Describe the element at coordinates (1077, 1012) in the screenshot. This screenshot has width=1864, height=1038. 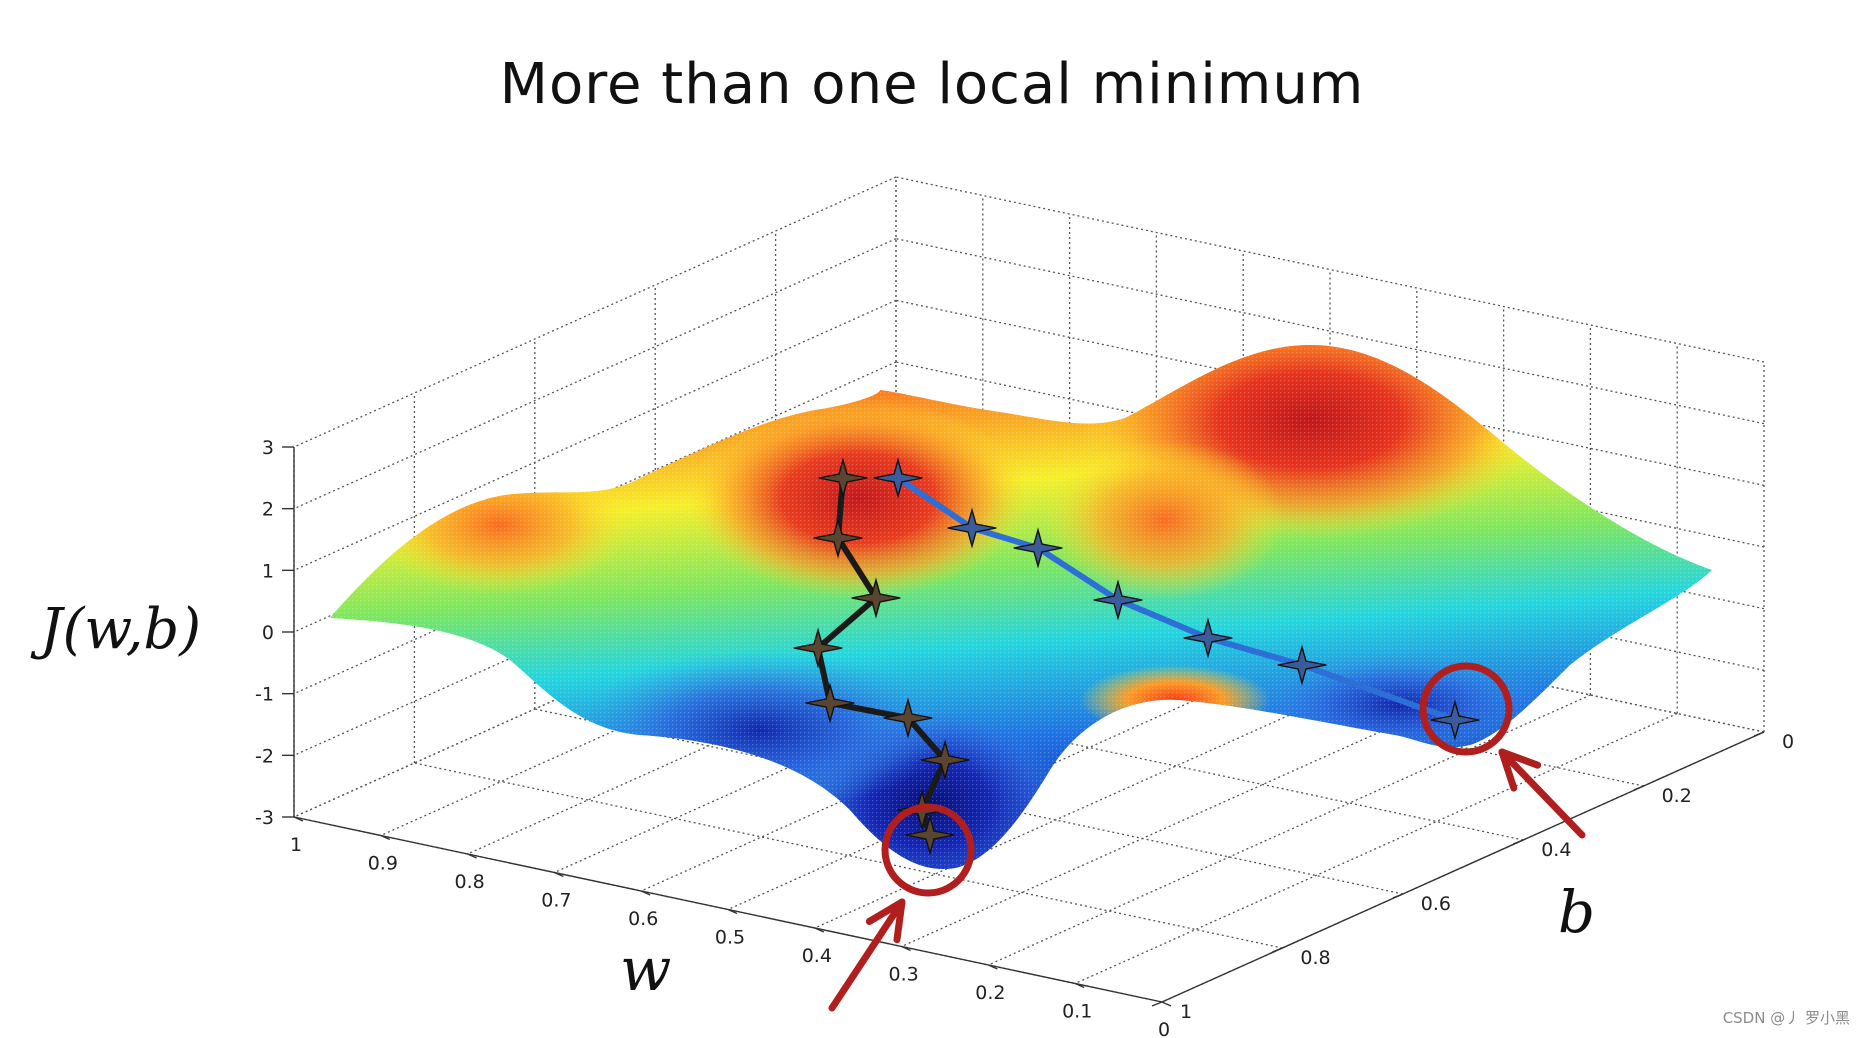
I see `w-tick-label: 0.1` at that location.